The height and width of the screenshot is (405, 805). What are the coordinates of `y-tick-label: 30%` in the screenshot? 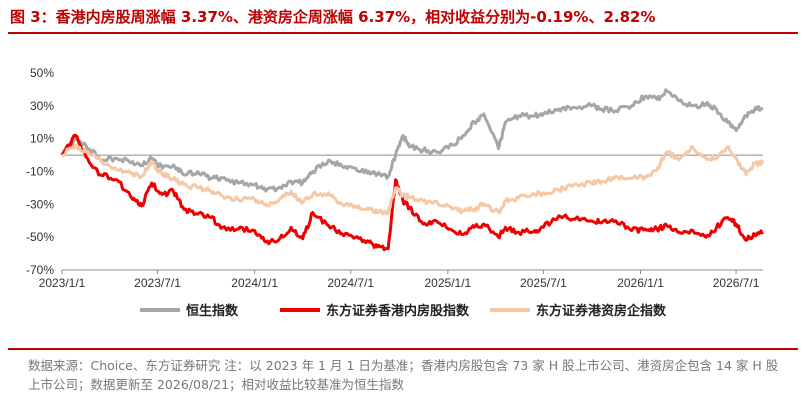 It's located at (42, 106).